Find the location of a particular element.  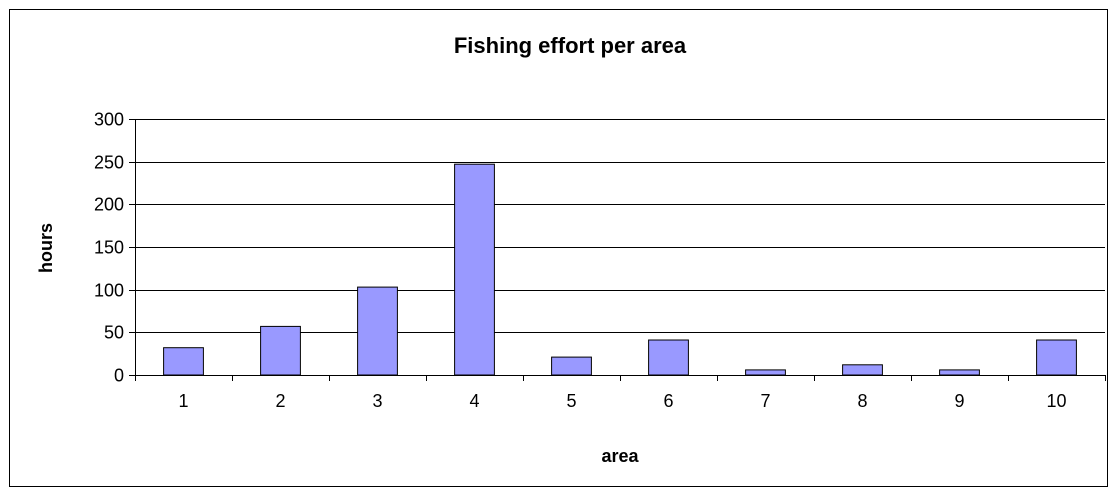

x-tick-label: 2 is located at coordinates (280, 401).